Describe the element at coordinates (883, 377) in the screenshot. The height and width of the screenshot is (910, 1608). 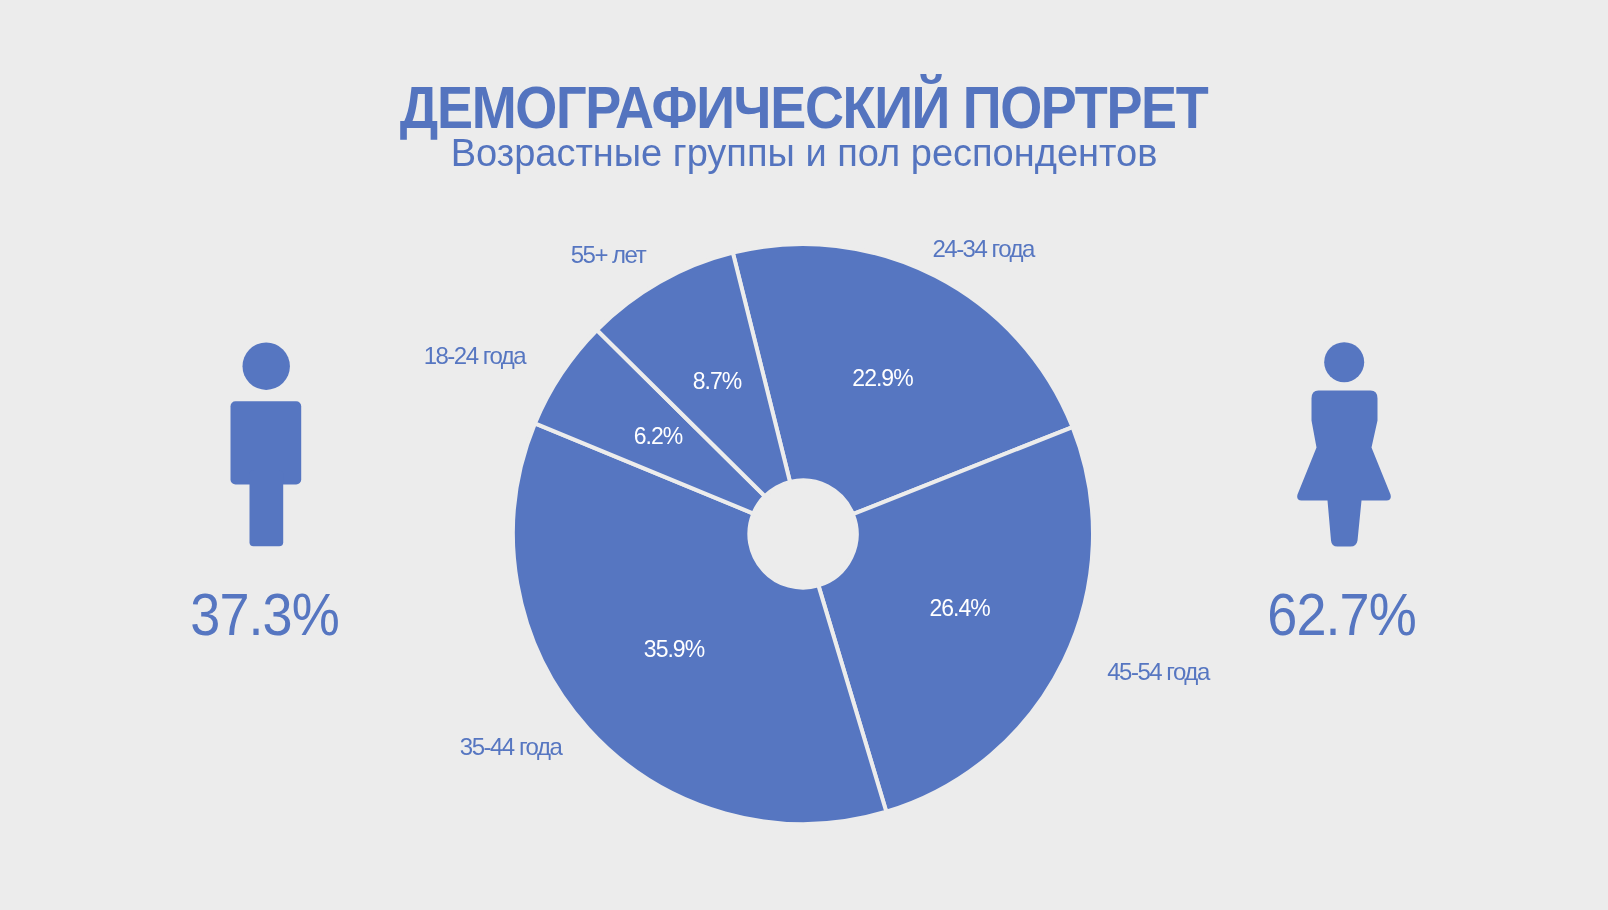
I see `data-label: 22.9%` at that location.